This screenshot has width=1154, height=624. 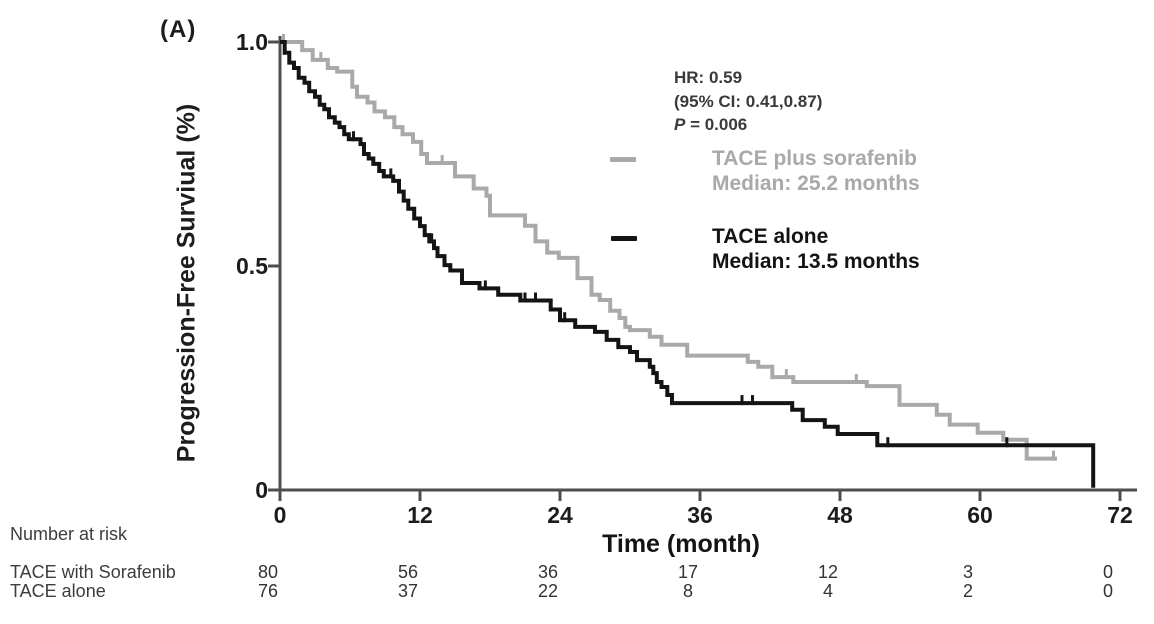 I want to click on x-tick-label-60: 60, so click(x=980, y=515).